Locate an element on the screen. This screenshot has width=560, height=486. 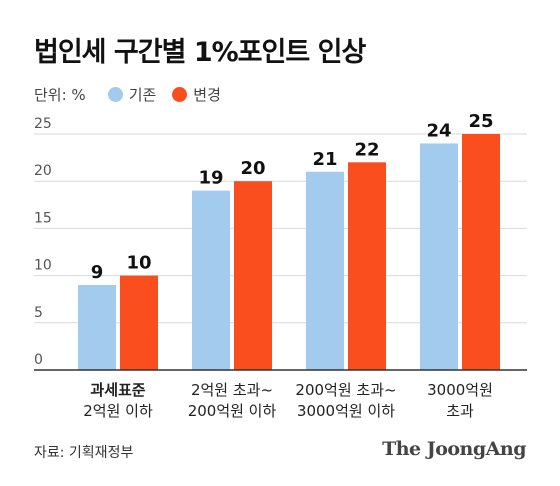
x-tick-label: 3000억원 is located at coordinates (460, 390).